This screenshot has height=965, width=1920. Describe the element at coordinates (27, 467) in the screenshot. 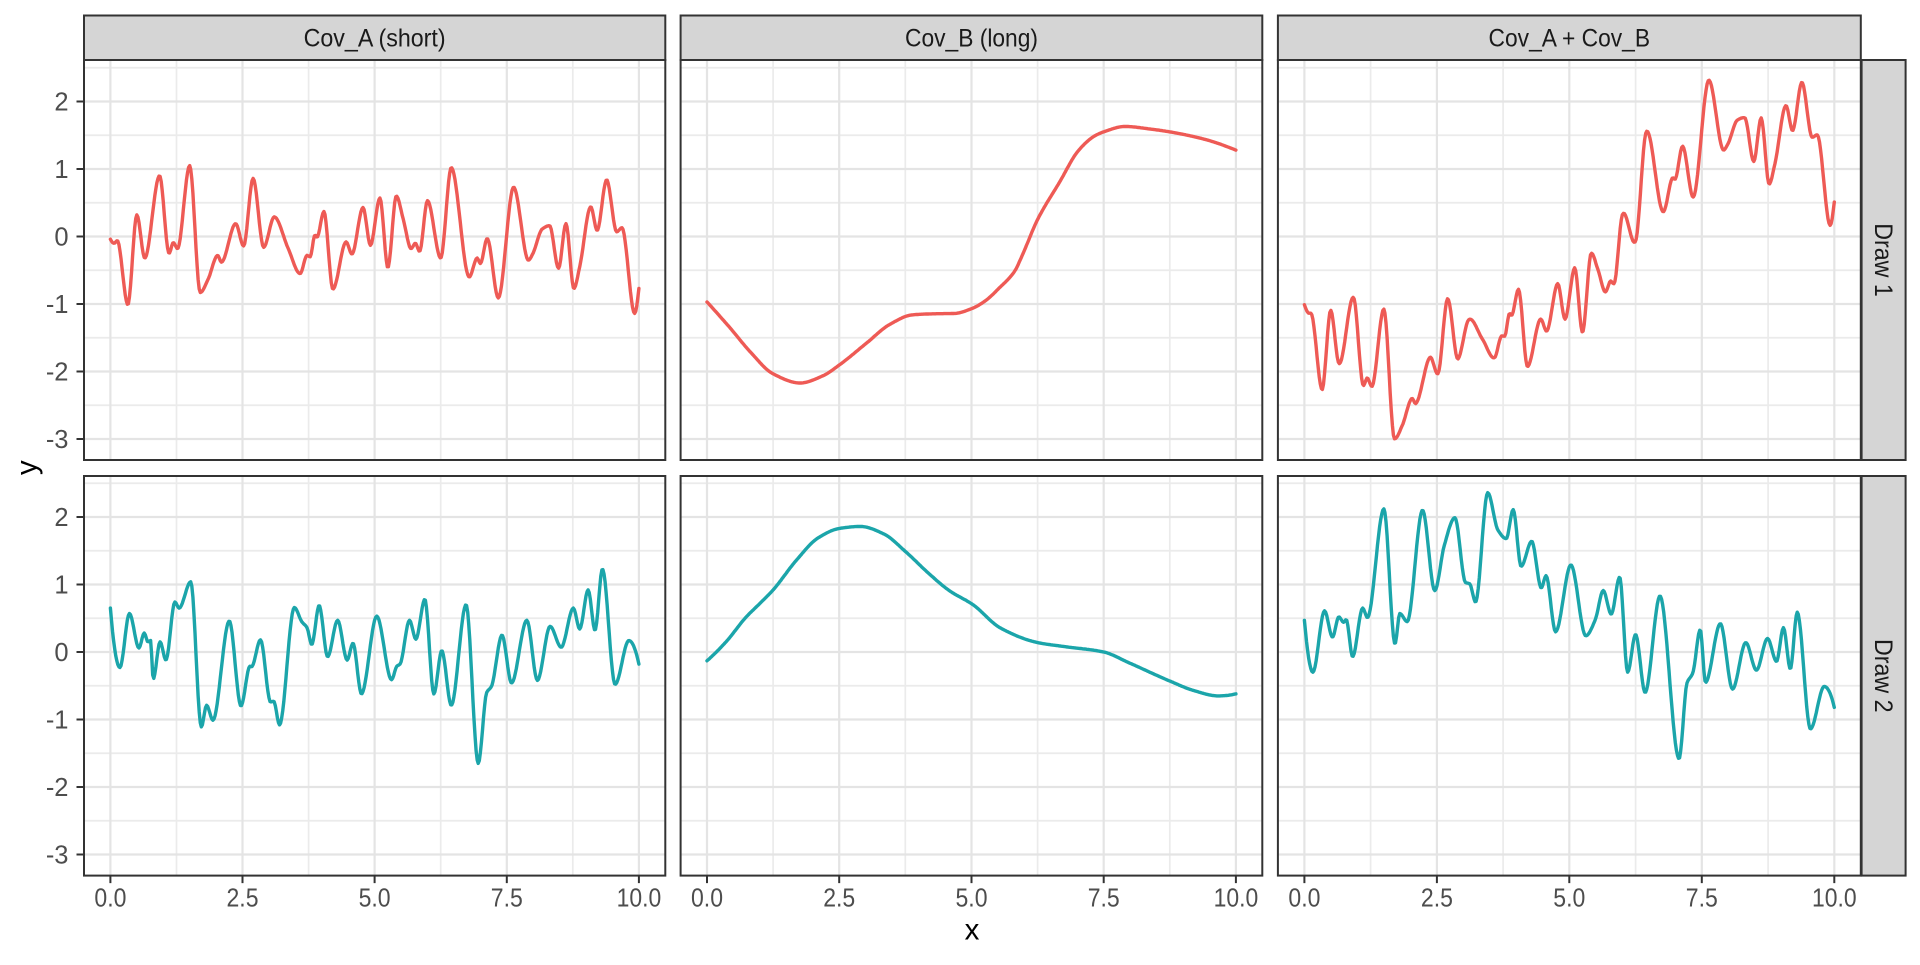

I see `svg-text: y` at that location.